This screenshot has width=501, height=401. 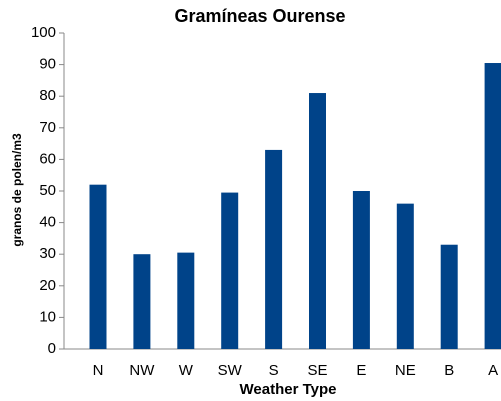 I want to click on x-tick-label: SE, so click(x=317, y=370).